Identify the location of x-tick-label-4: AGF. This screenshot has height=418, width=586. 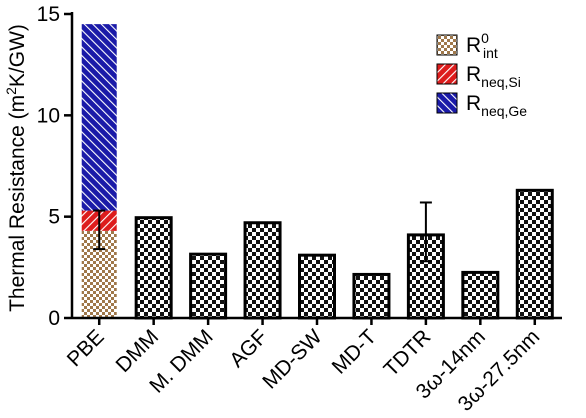
(248, 348).